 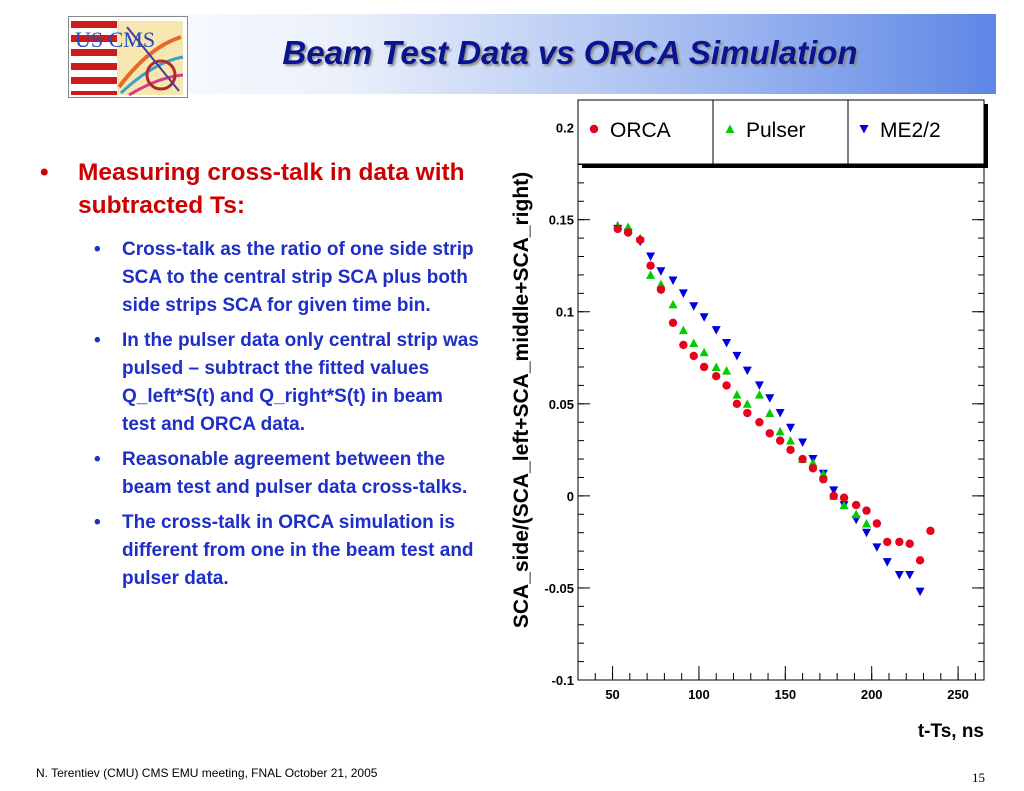 What do you see at coordinates (570, 496) in the screenshot?
I see `y-tick-label: 0` at bounding box center [570, 496].